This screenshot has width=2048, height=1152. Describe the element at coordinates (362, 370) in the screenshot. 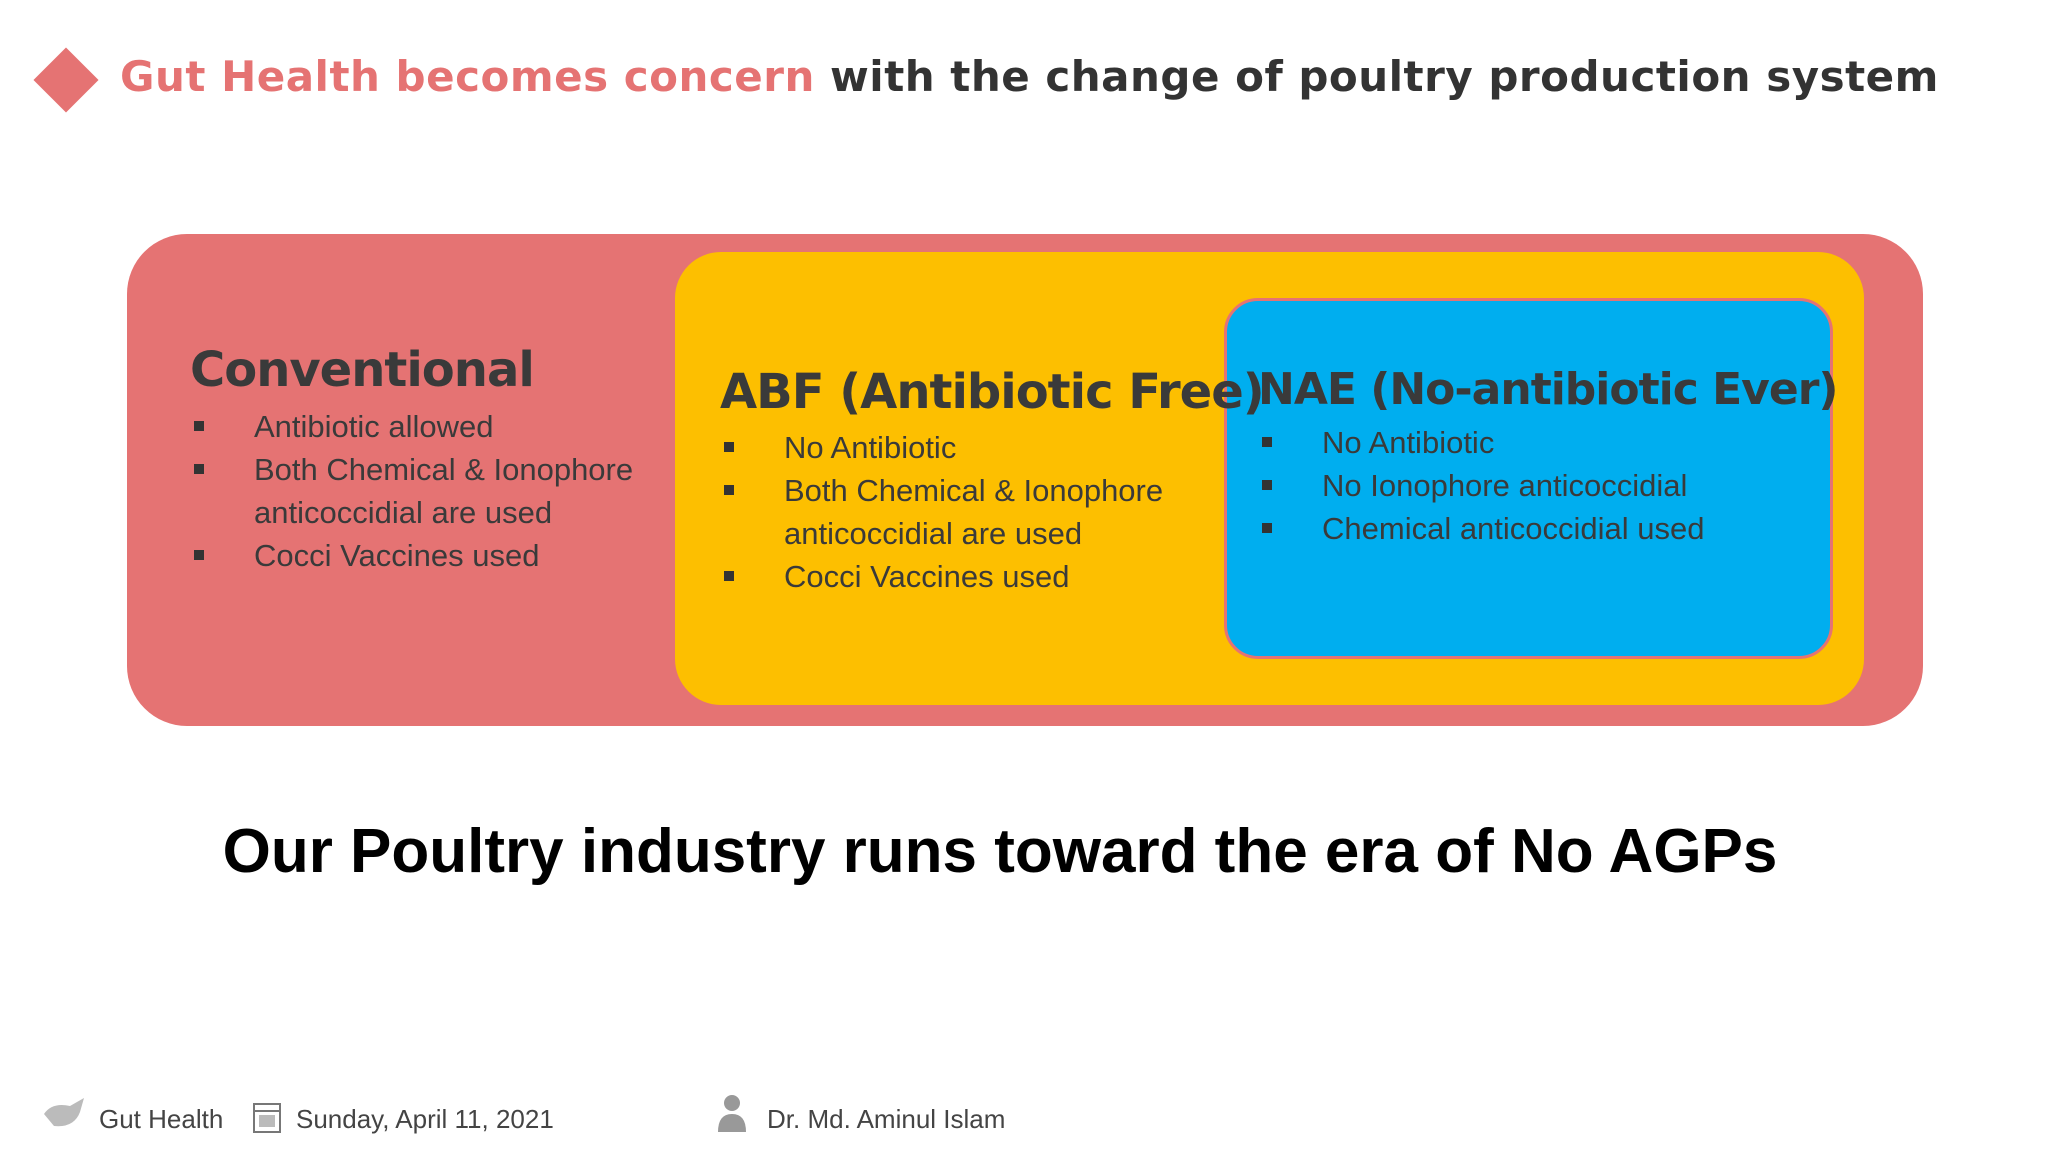

I see `box-heading: Conventional` at that location.